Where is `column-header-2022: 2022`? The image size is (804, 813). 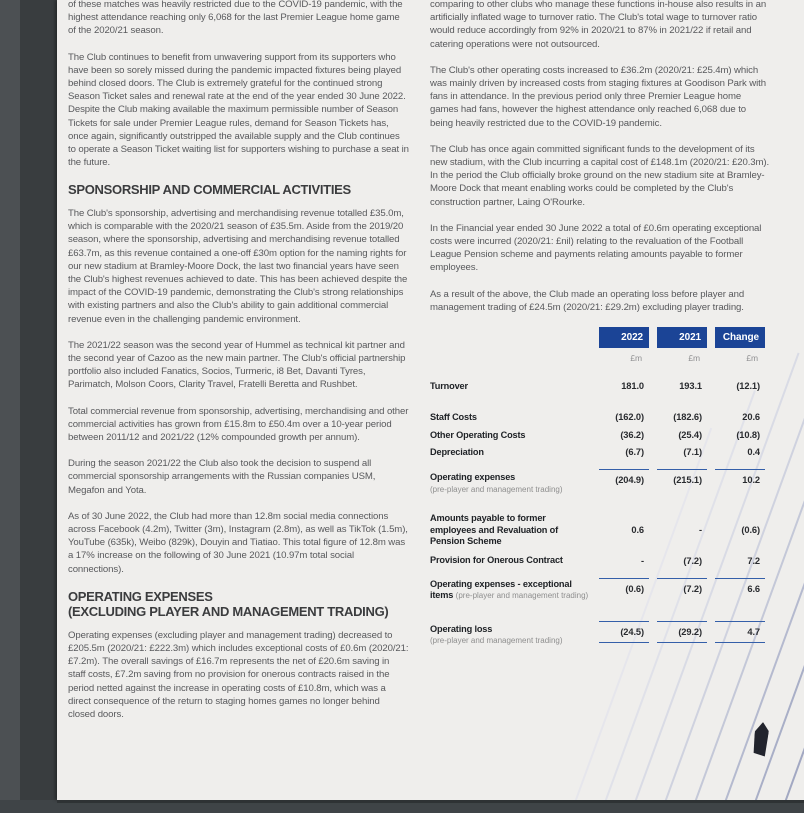 column-header-2022: 2022 is located at coordinates (624, 338).